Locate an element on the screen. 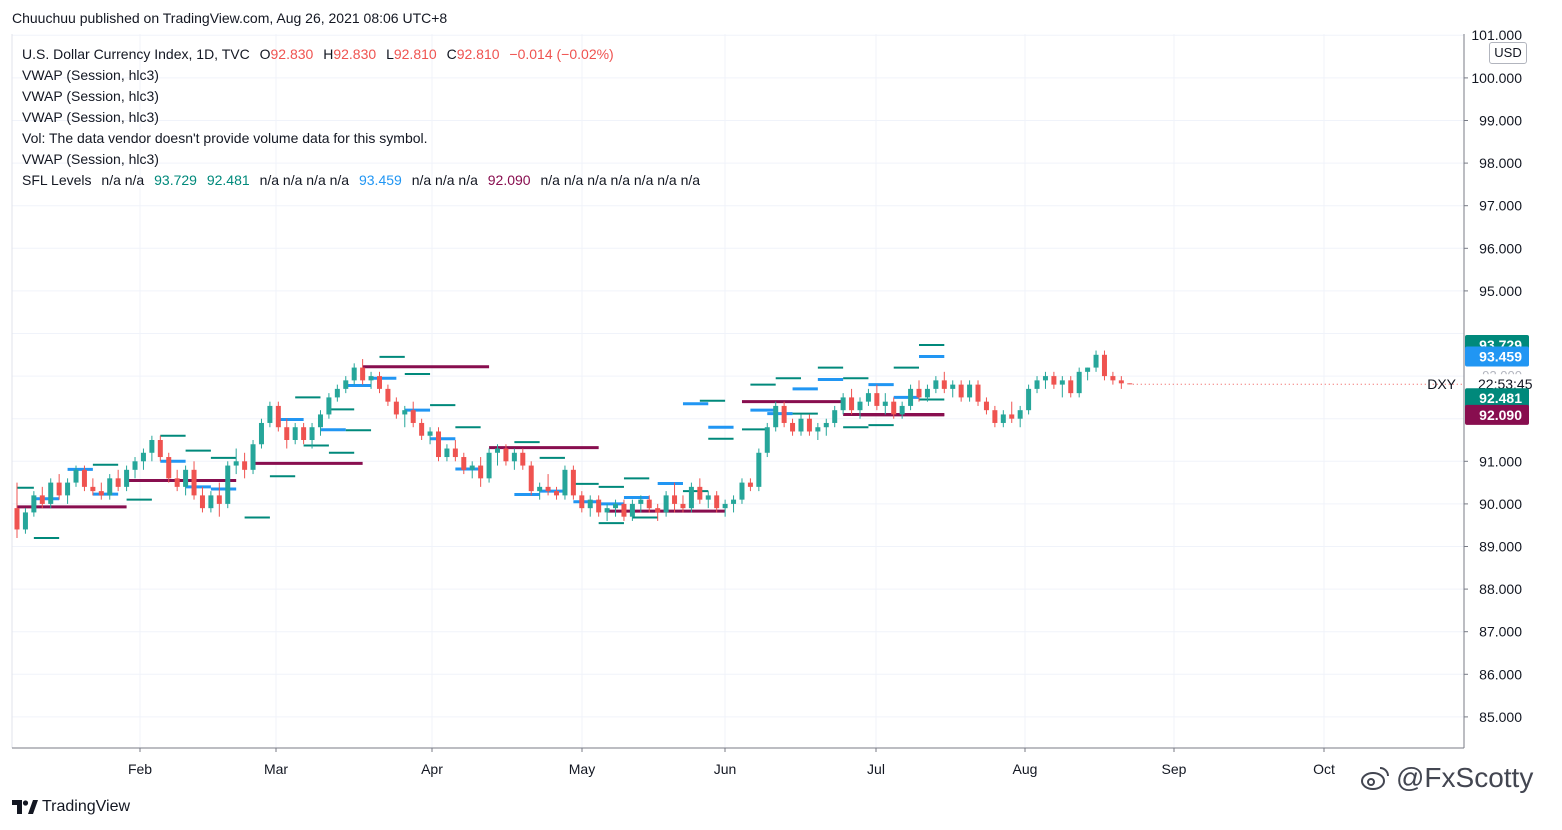  legend-vwap-2: VWAP (Session, hlc3) is located at coordinates (90, 96).